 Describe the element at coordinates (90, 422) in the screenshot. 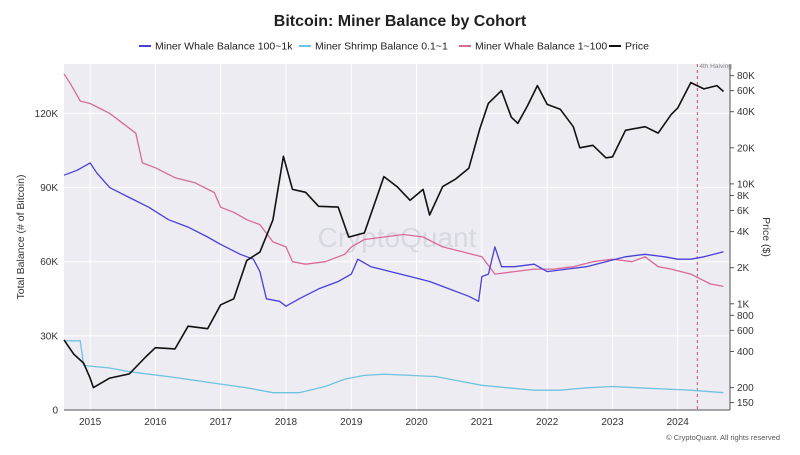

I see `x-tick-label: 2015` at that location.